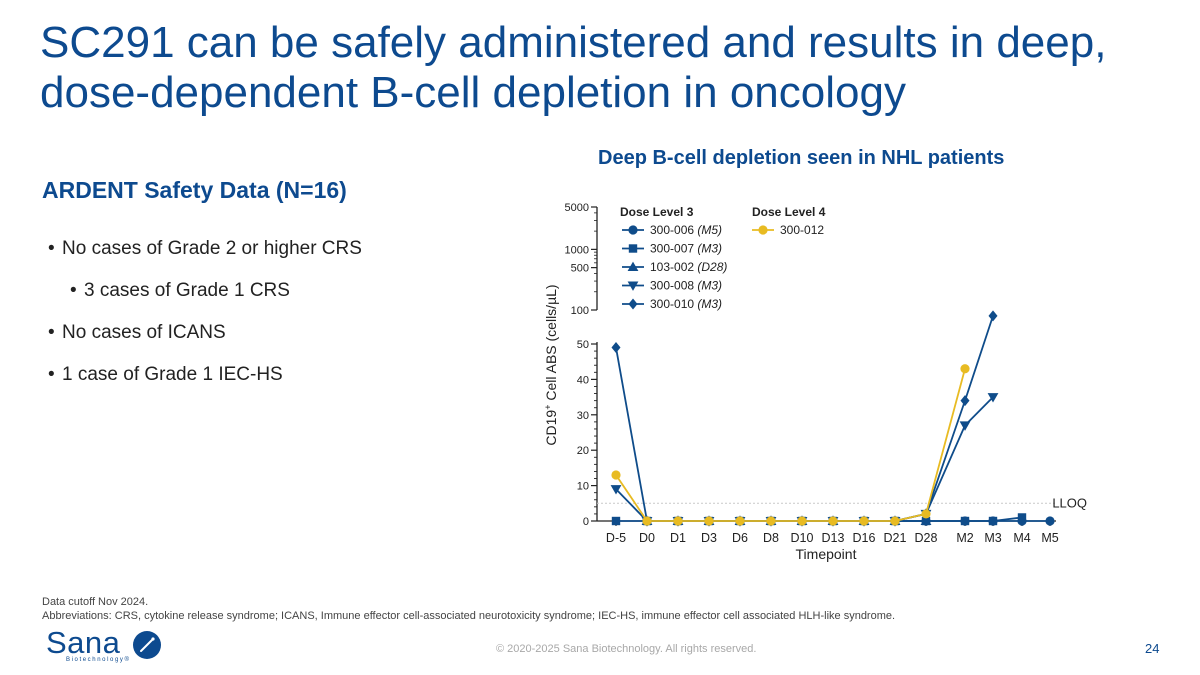  What do you see at coordinates (709, 538) in the screenshot?
I see `x-tick-label: D3` at bounding box center [709, 538].